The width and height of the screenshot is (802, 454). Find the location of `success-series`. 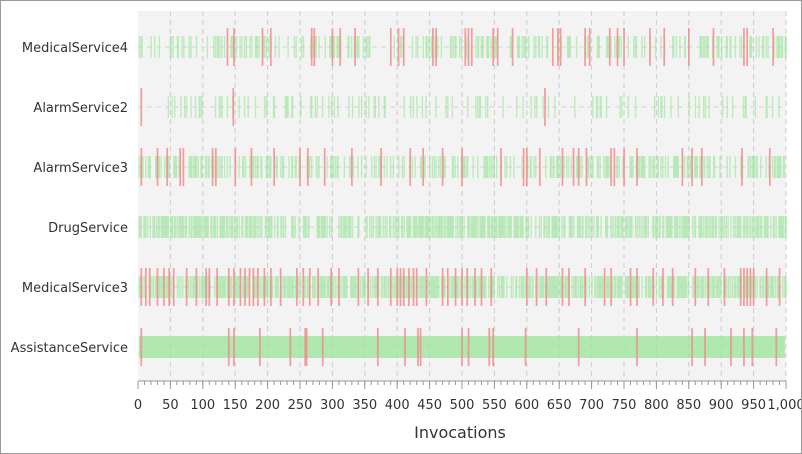

success-series is located at coordinates (462, 227).